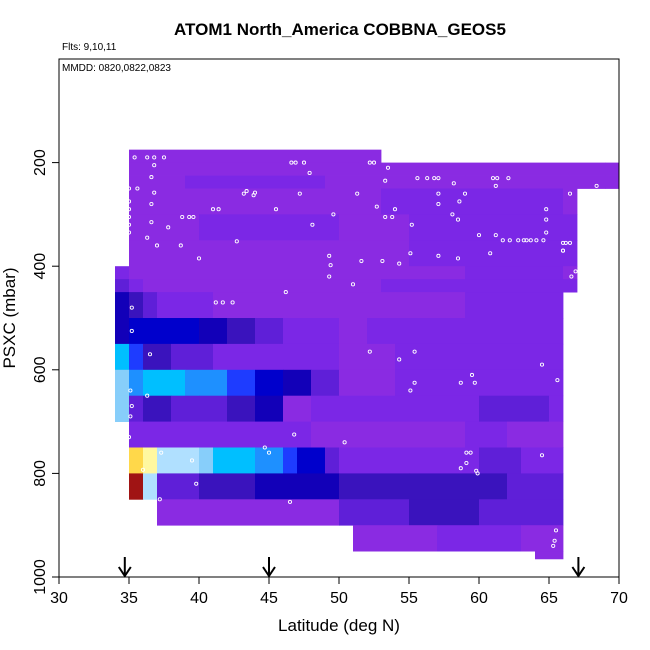 The width and height of the screenshot is (650, 650). I want to click on flights-annotation: Flts: 9,10,11, so click(89, 47).